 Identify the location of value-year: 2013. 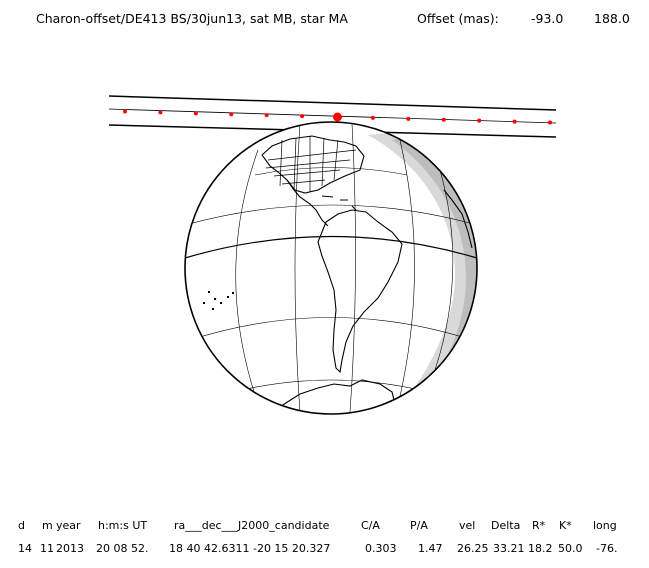
(70, 548).